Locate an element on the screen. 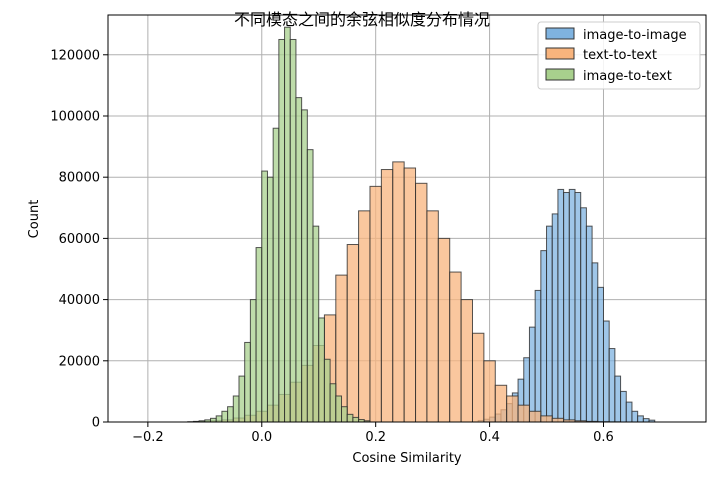  legend-box is located at coordinates (619, 55).